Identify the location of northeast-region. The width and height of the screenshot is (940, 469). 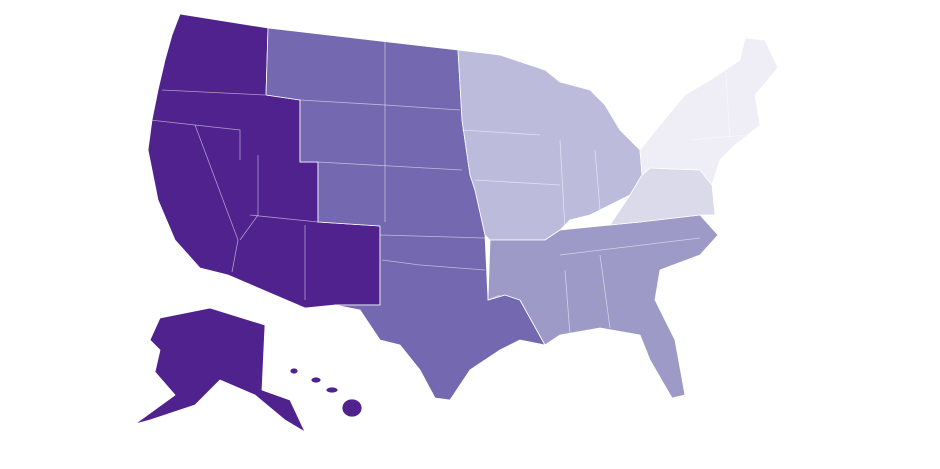
(709, 111).